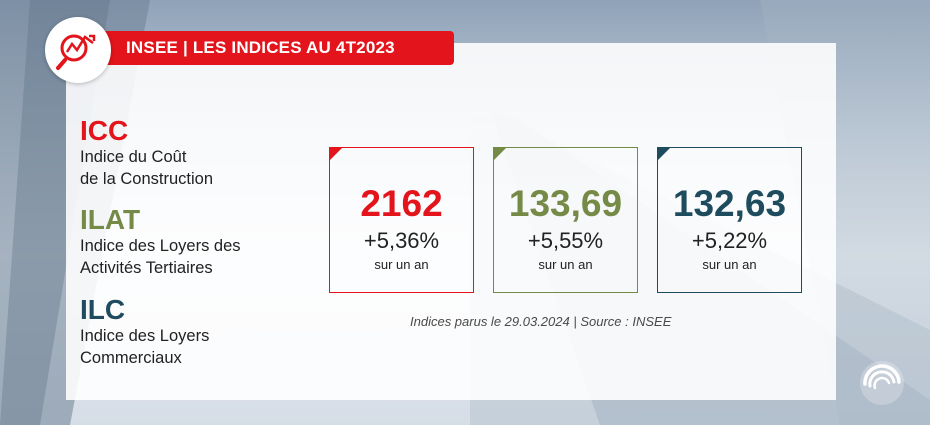 The width and height of the screenshot is (930, 425). Describe the element at coordinates (103, 309) in the screenshot. I see `index-abbr: ILC` at that location.